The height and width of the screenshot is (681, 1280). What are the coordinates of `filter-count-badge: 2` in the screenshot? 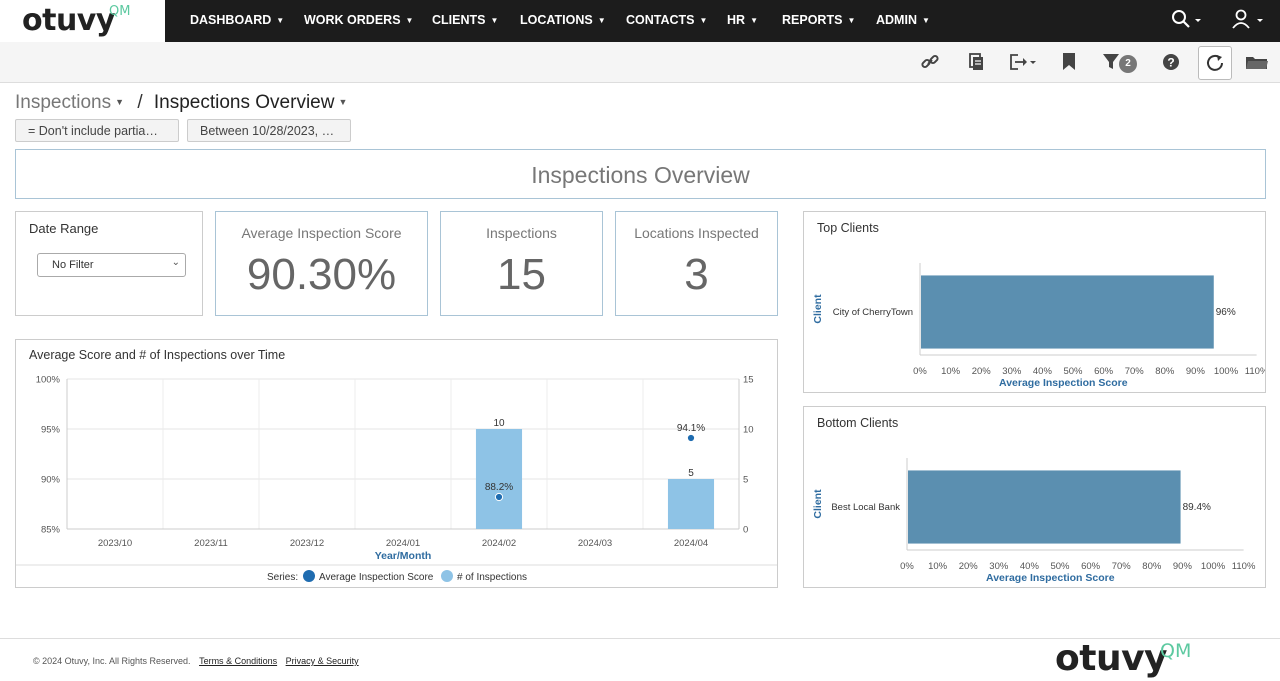 It's located at (1128, 64).